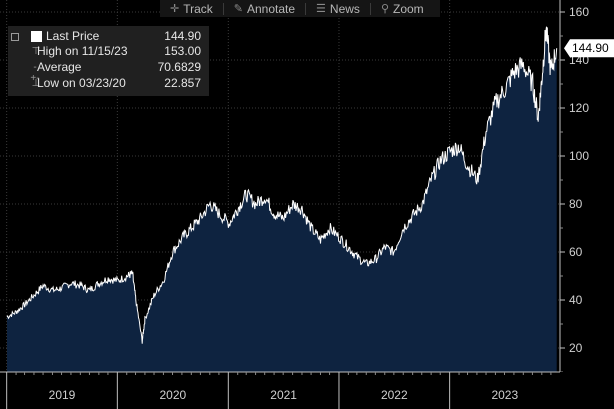  What do you see at coordinates (283, 395) in the screenshot?
I see `x-tick-label: 2021` at bounding box center [283, 395].